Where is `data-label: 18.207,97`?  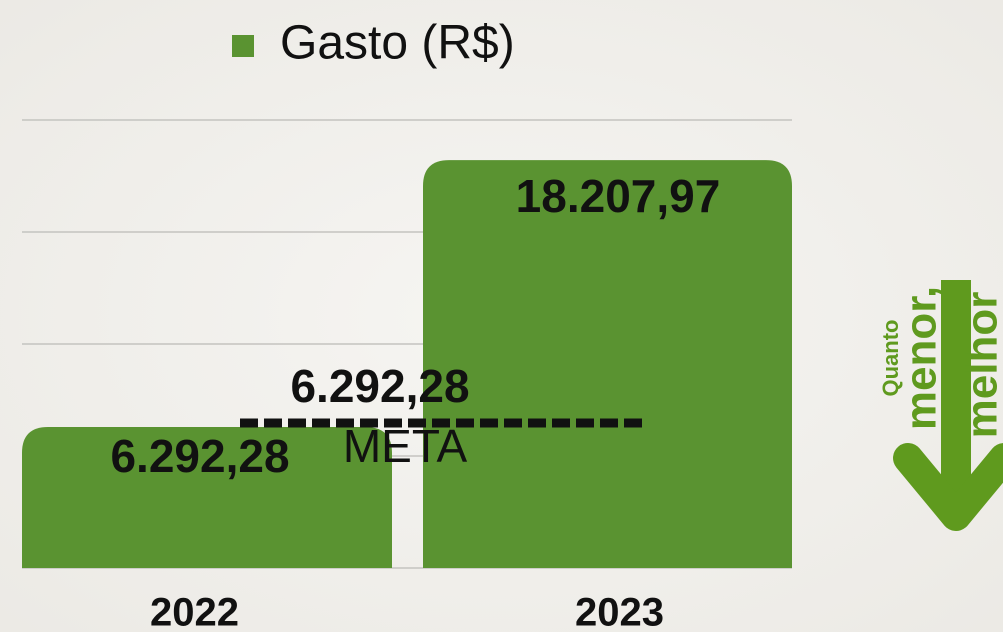
data-label: 18.207,97 is located at coordinates (618, 196).